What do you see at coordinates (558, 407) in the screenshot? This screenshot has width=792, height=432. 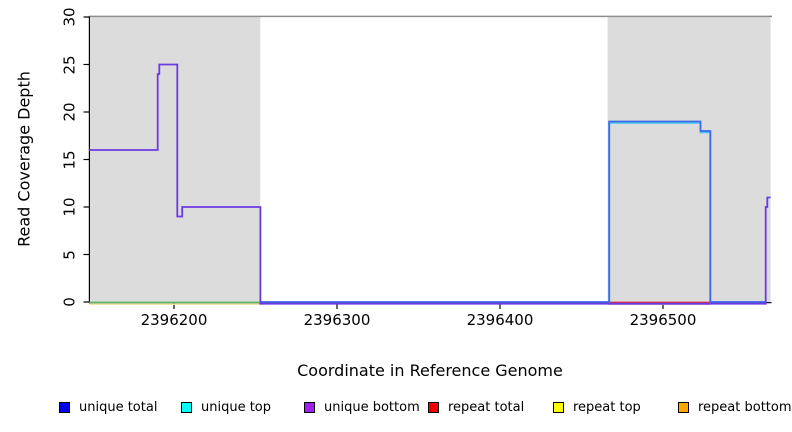 I see `legend-swatch-repeat-top` at bounding box center [558, 407].